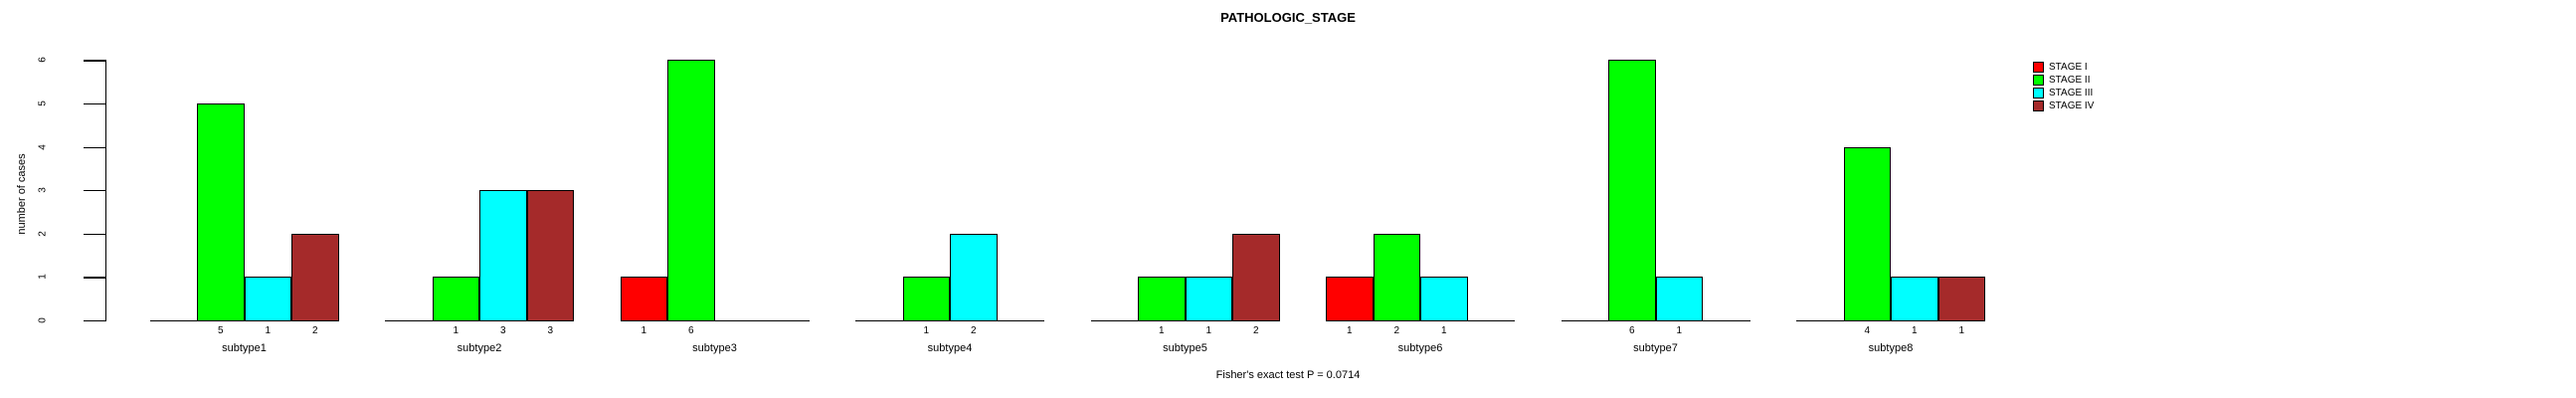  Describe the element at coordinates (1867, 330) in the screenshot. I see `bar-value-label: 4` at that location.